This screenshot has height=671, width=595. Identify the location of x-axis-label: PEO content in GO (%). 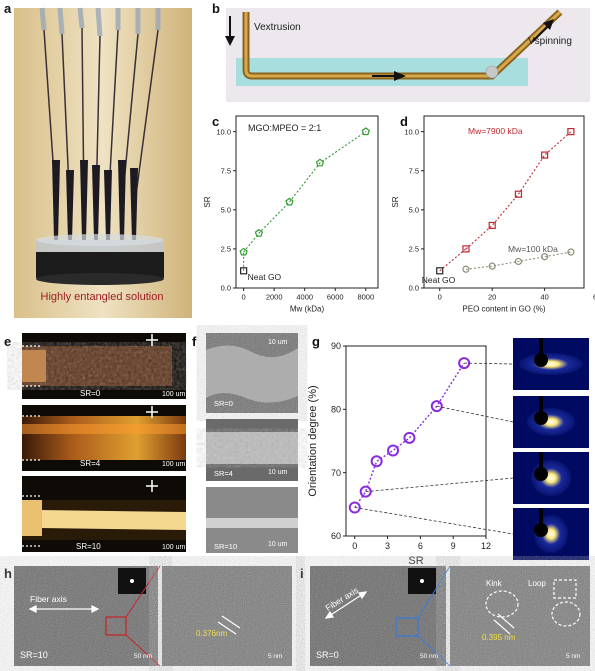
(503, 309).